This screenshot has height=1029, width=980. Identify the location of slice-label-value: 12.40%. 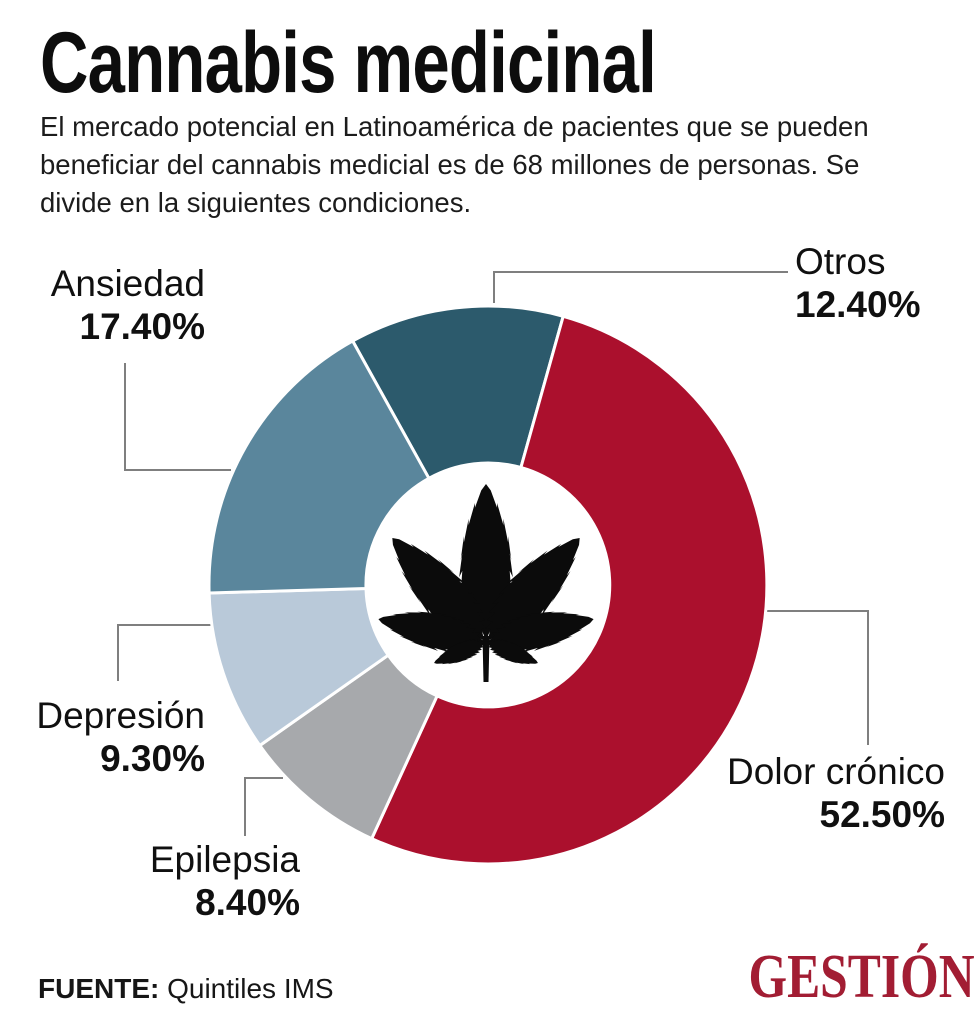
(858, 304).